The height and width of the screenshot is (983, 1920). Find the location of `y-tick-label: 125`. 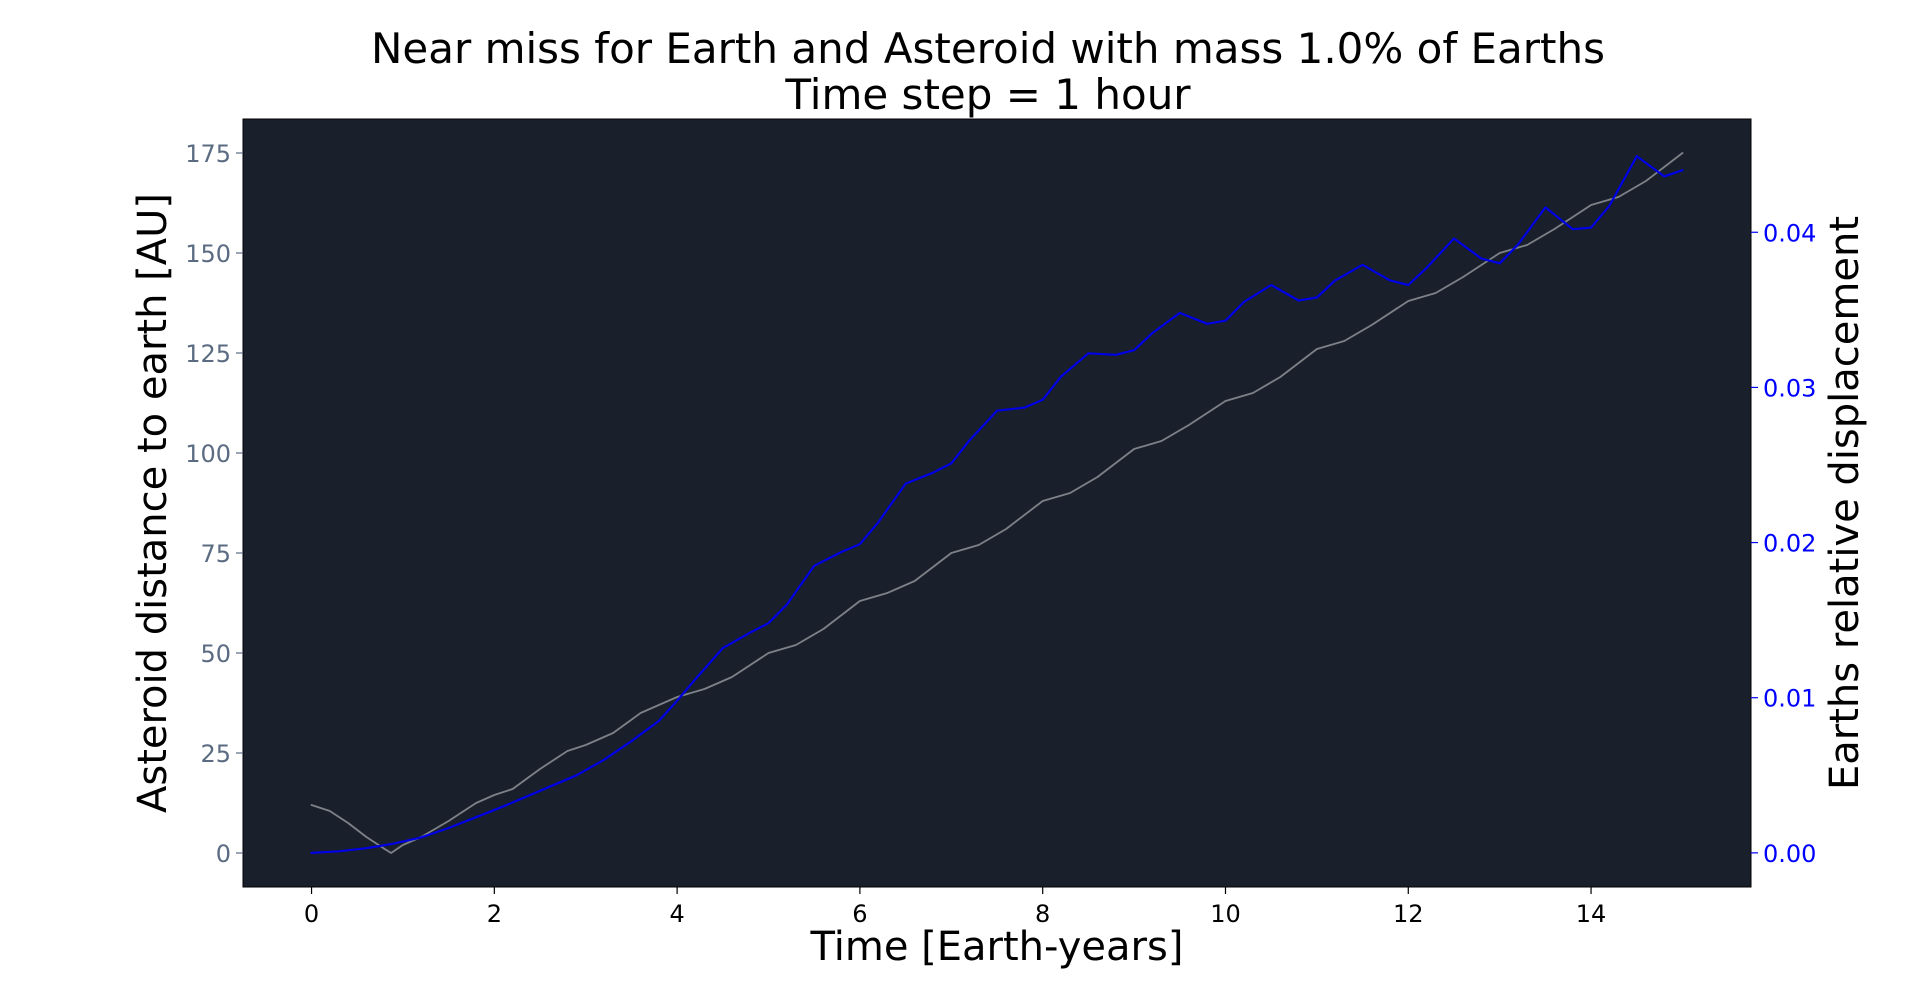

y-tick-label: 125 is located at coordinates (208, 354).